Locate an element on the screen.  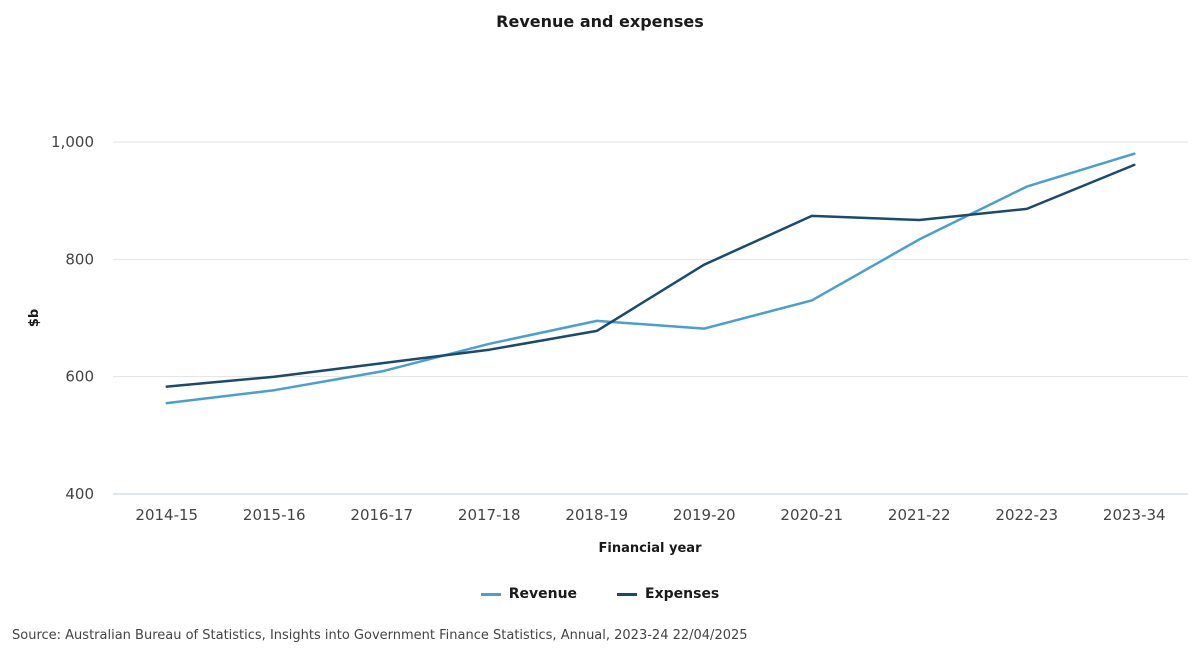
x-tick-label: 2021-22 is located at coordinates (919, 515).